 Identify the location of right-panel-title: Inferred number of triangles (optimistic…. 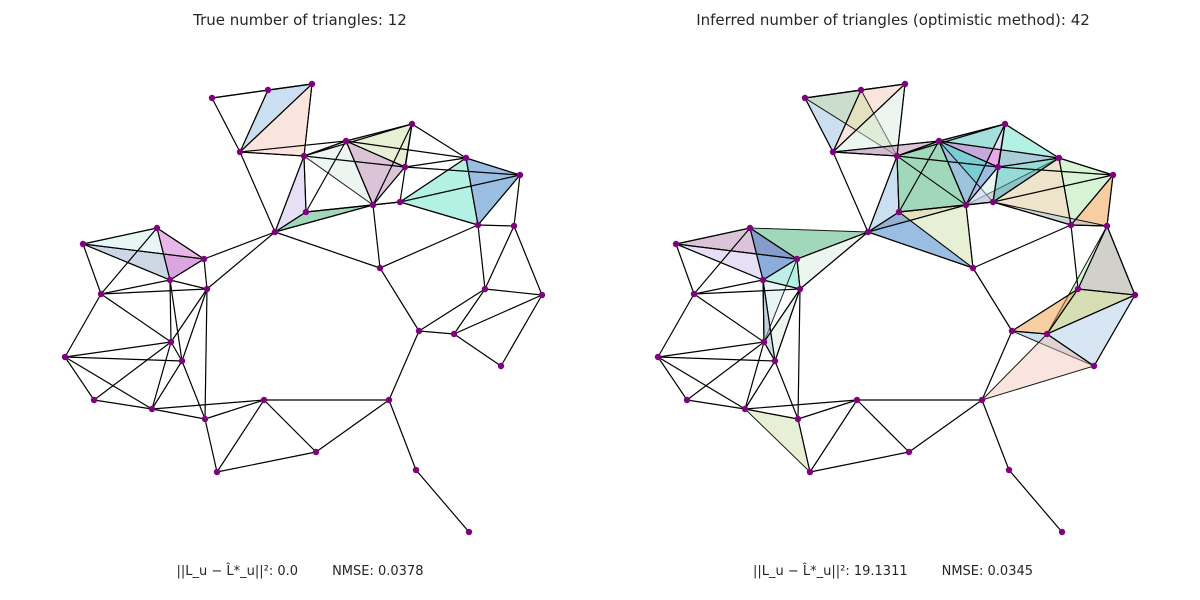
(893, 20).